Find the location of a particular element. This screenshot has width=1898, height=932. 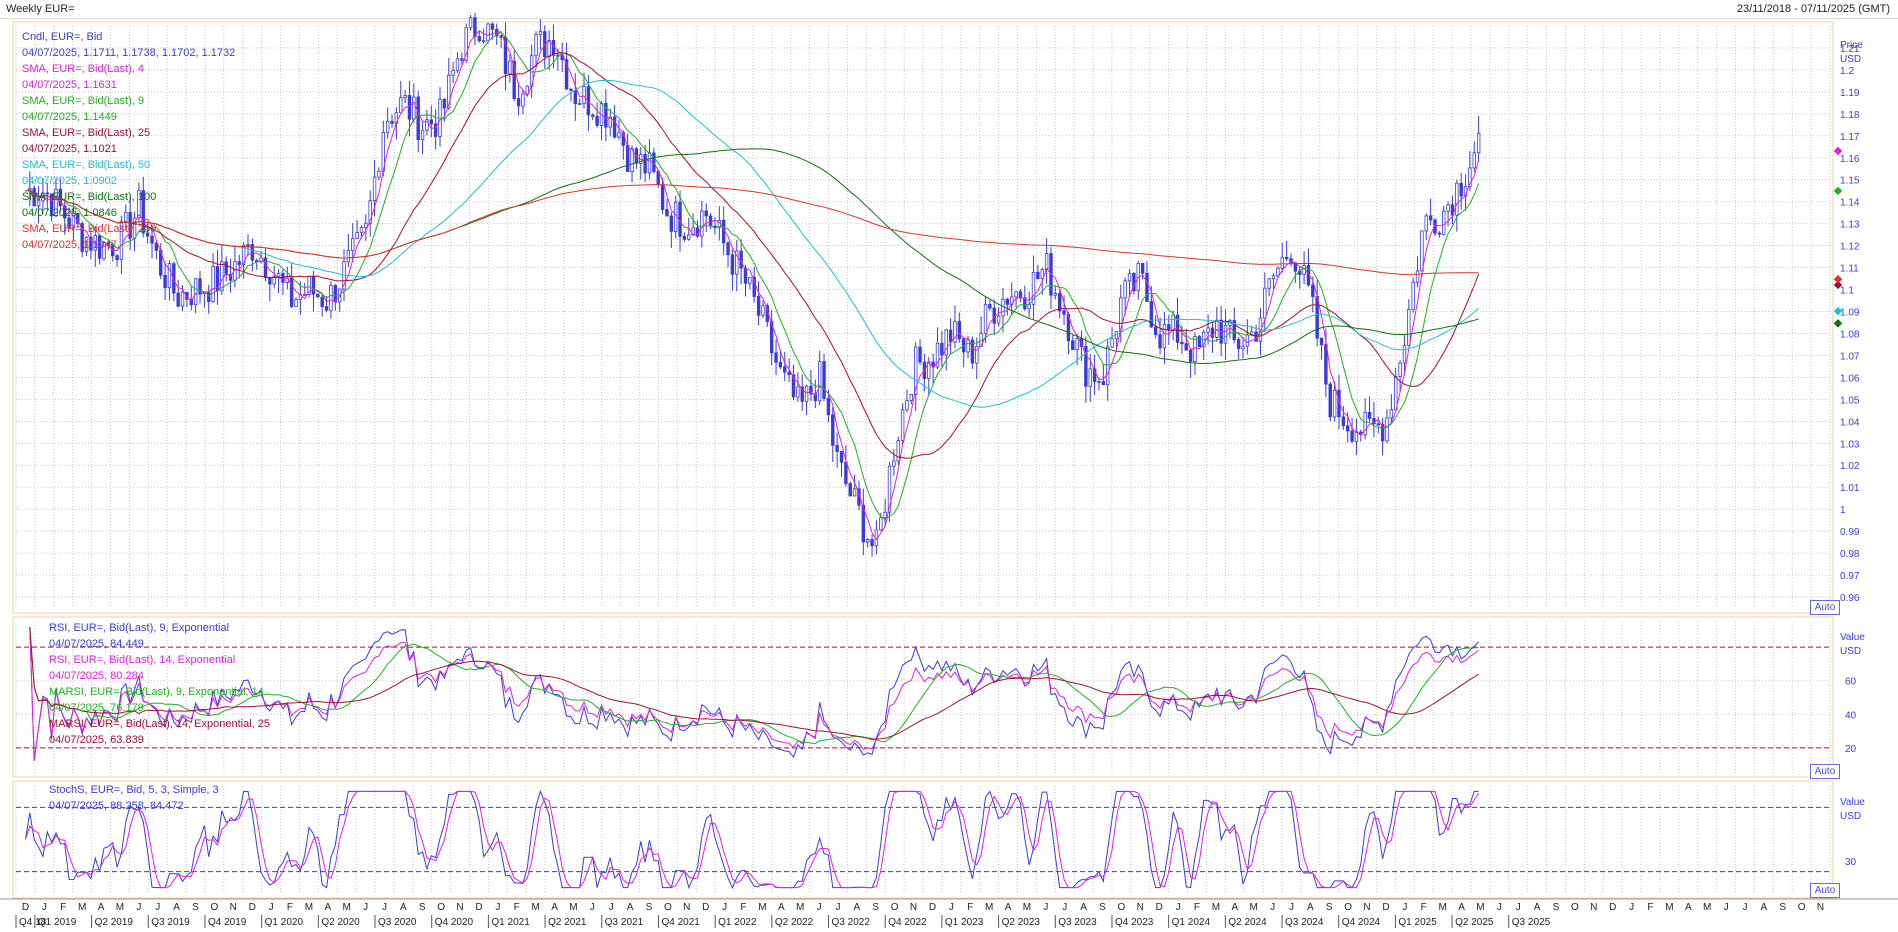

legend-label: SMA, EUR=, Bid(Last), 25 is located at coordinates (86, 133).